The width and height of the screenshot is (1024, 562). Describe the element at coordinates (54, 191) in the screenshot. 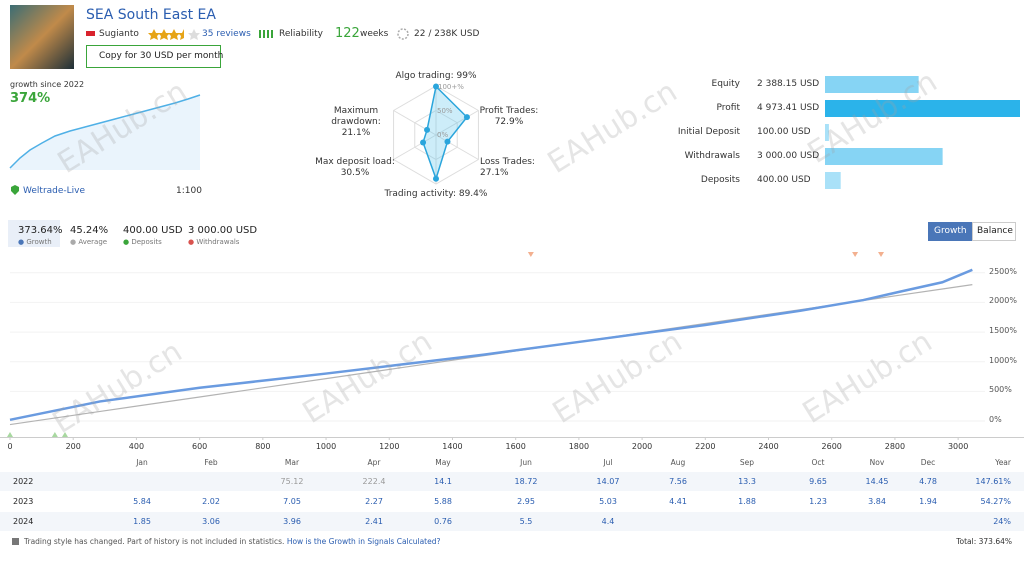

I see `broker: Weltrade-Live` at that location.